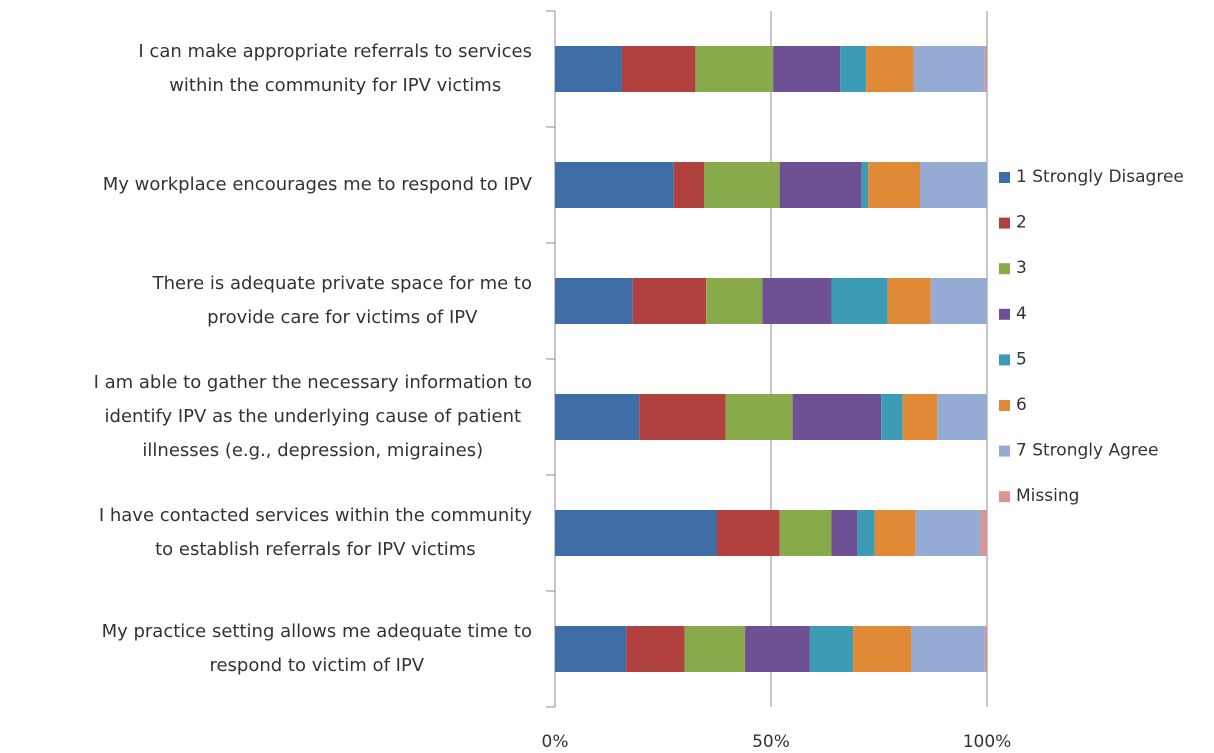  I want to click on legend-label: Missing, so click(1047, 496).